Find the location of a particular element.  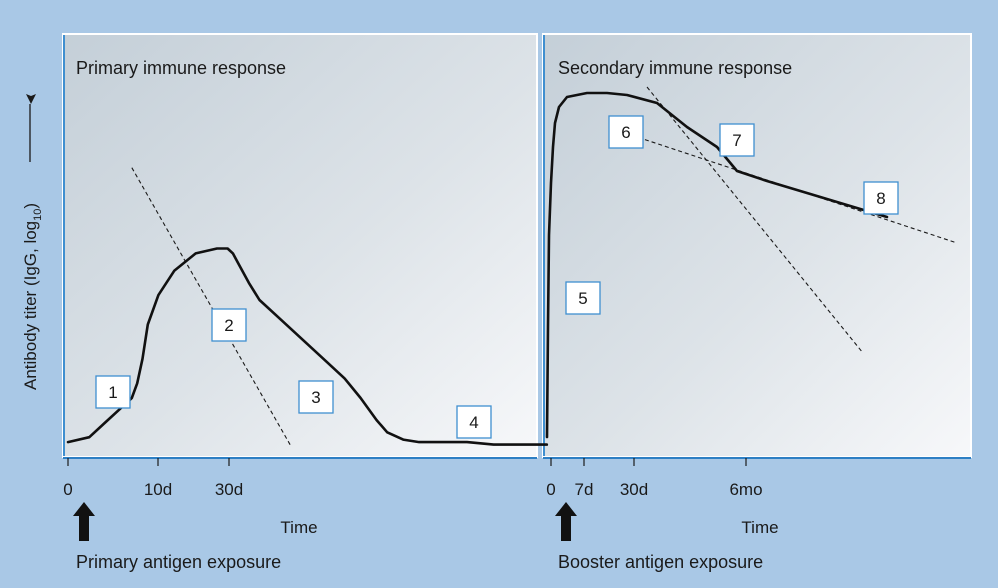

secondary-annotation-label: 5 is located at coordinates (582, 298).